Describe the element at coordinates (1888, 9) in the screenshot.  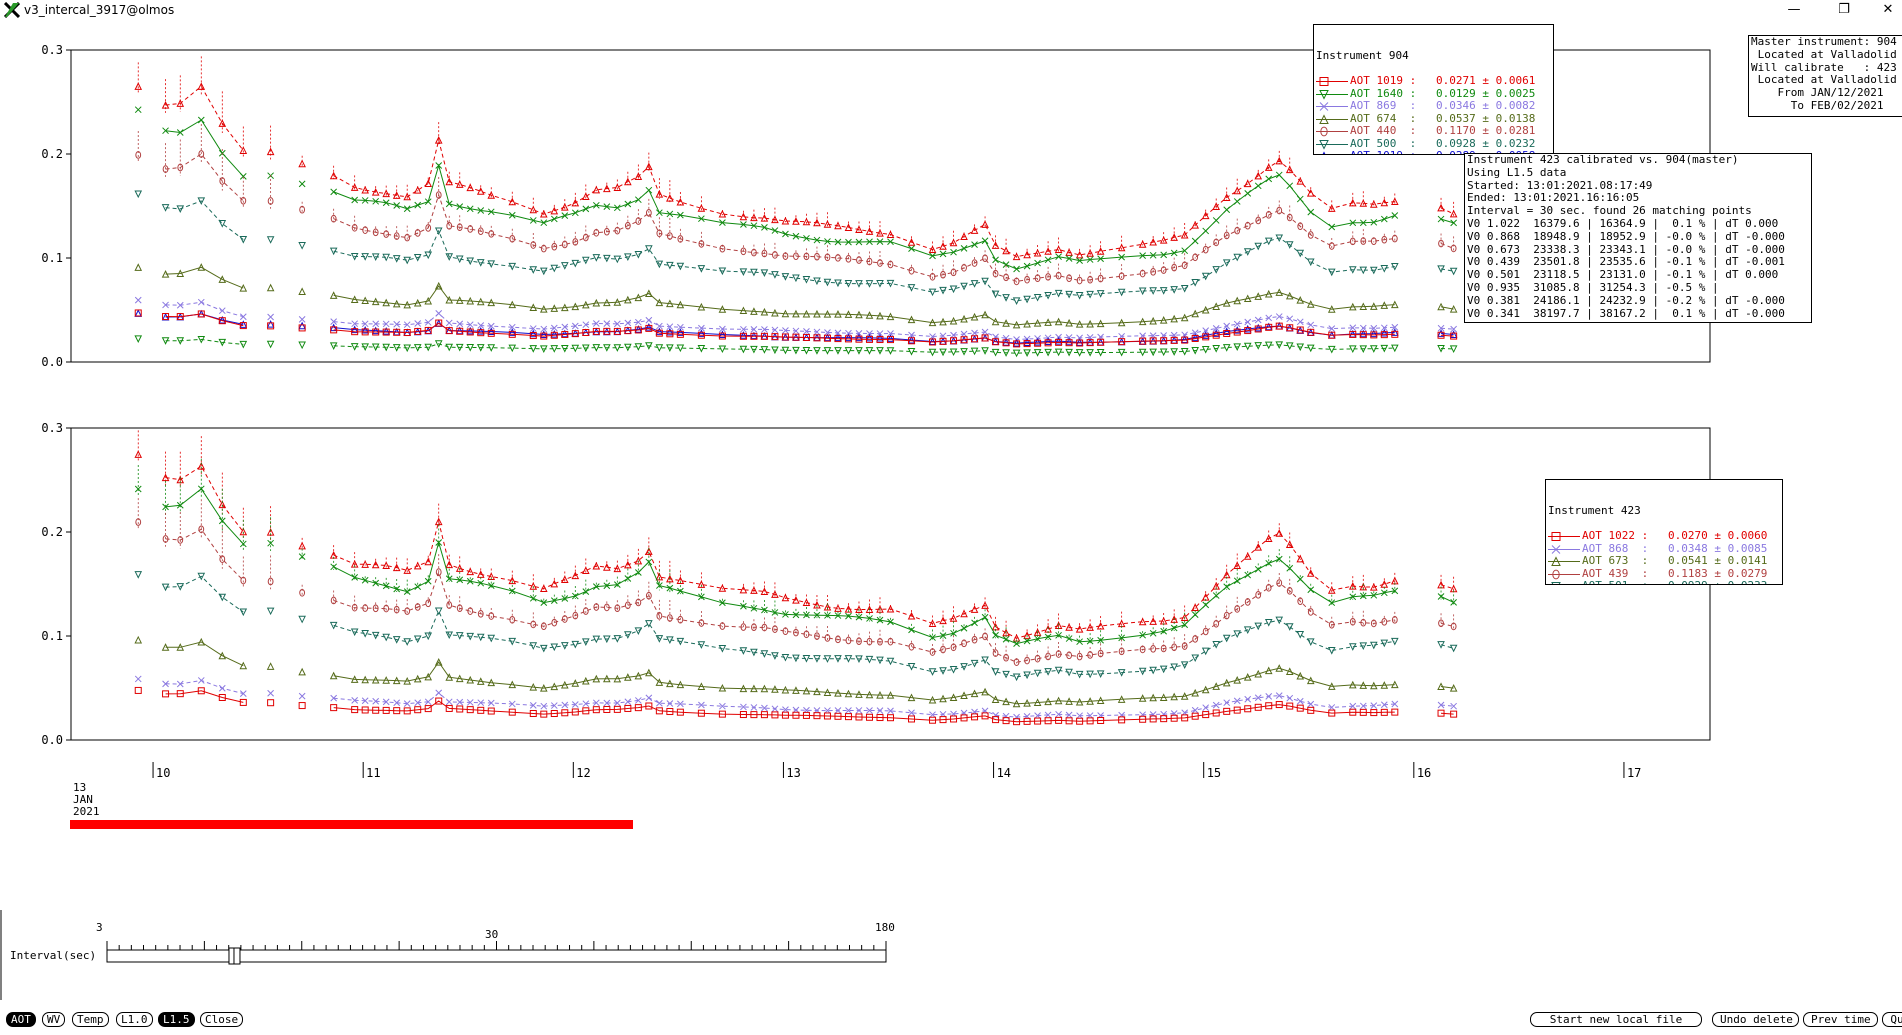
I see `close-button: ✕` at that location.